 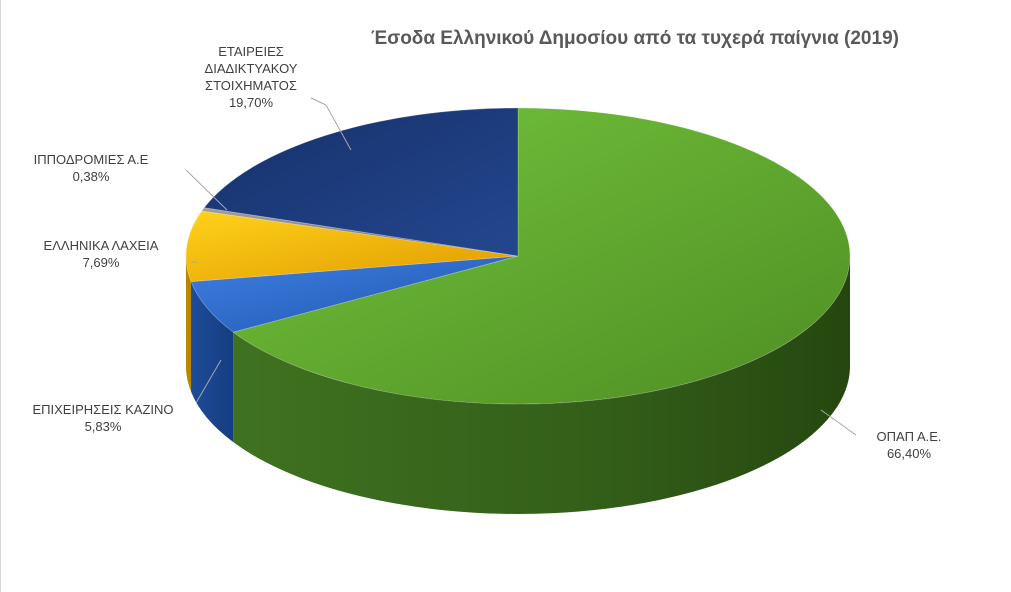 I want to click on label-online-betting-line2: ΔΙΑΔΙΚΤΥΑΚΟΥ, so click(x=251, y=68).